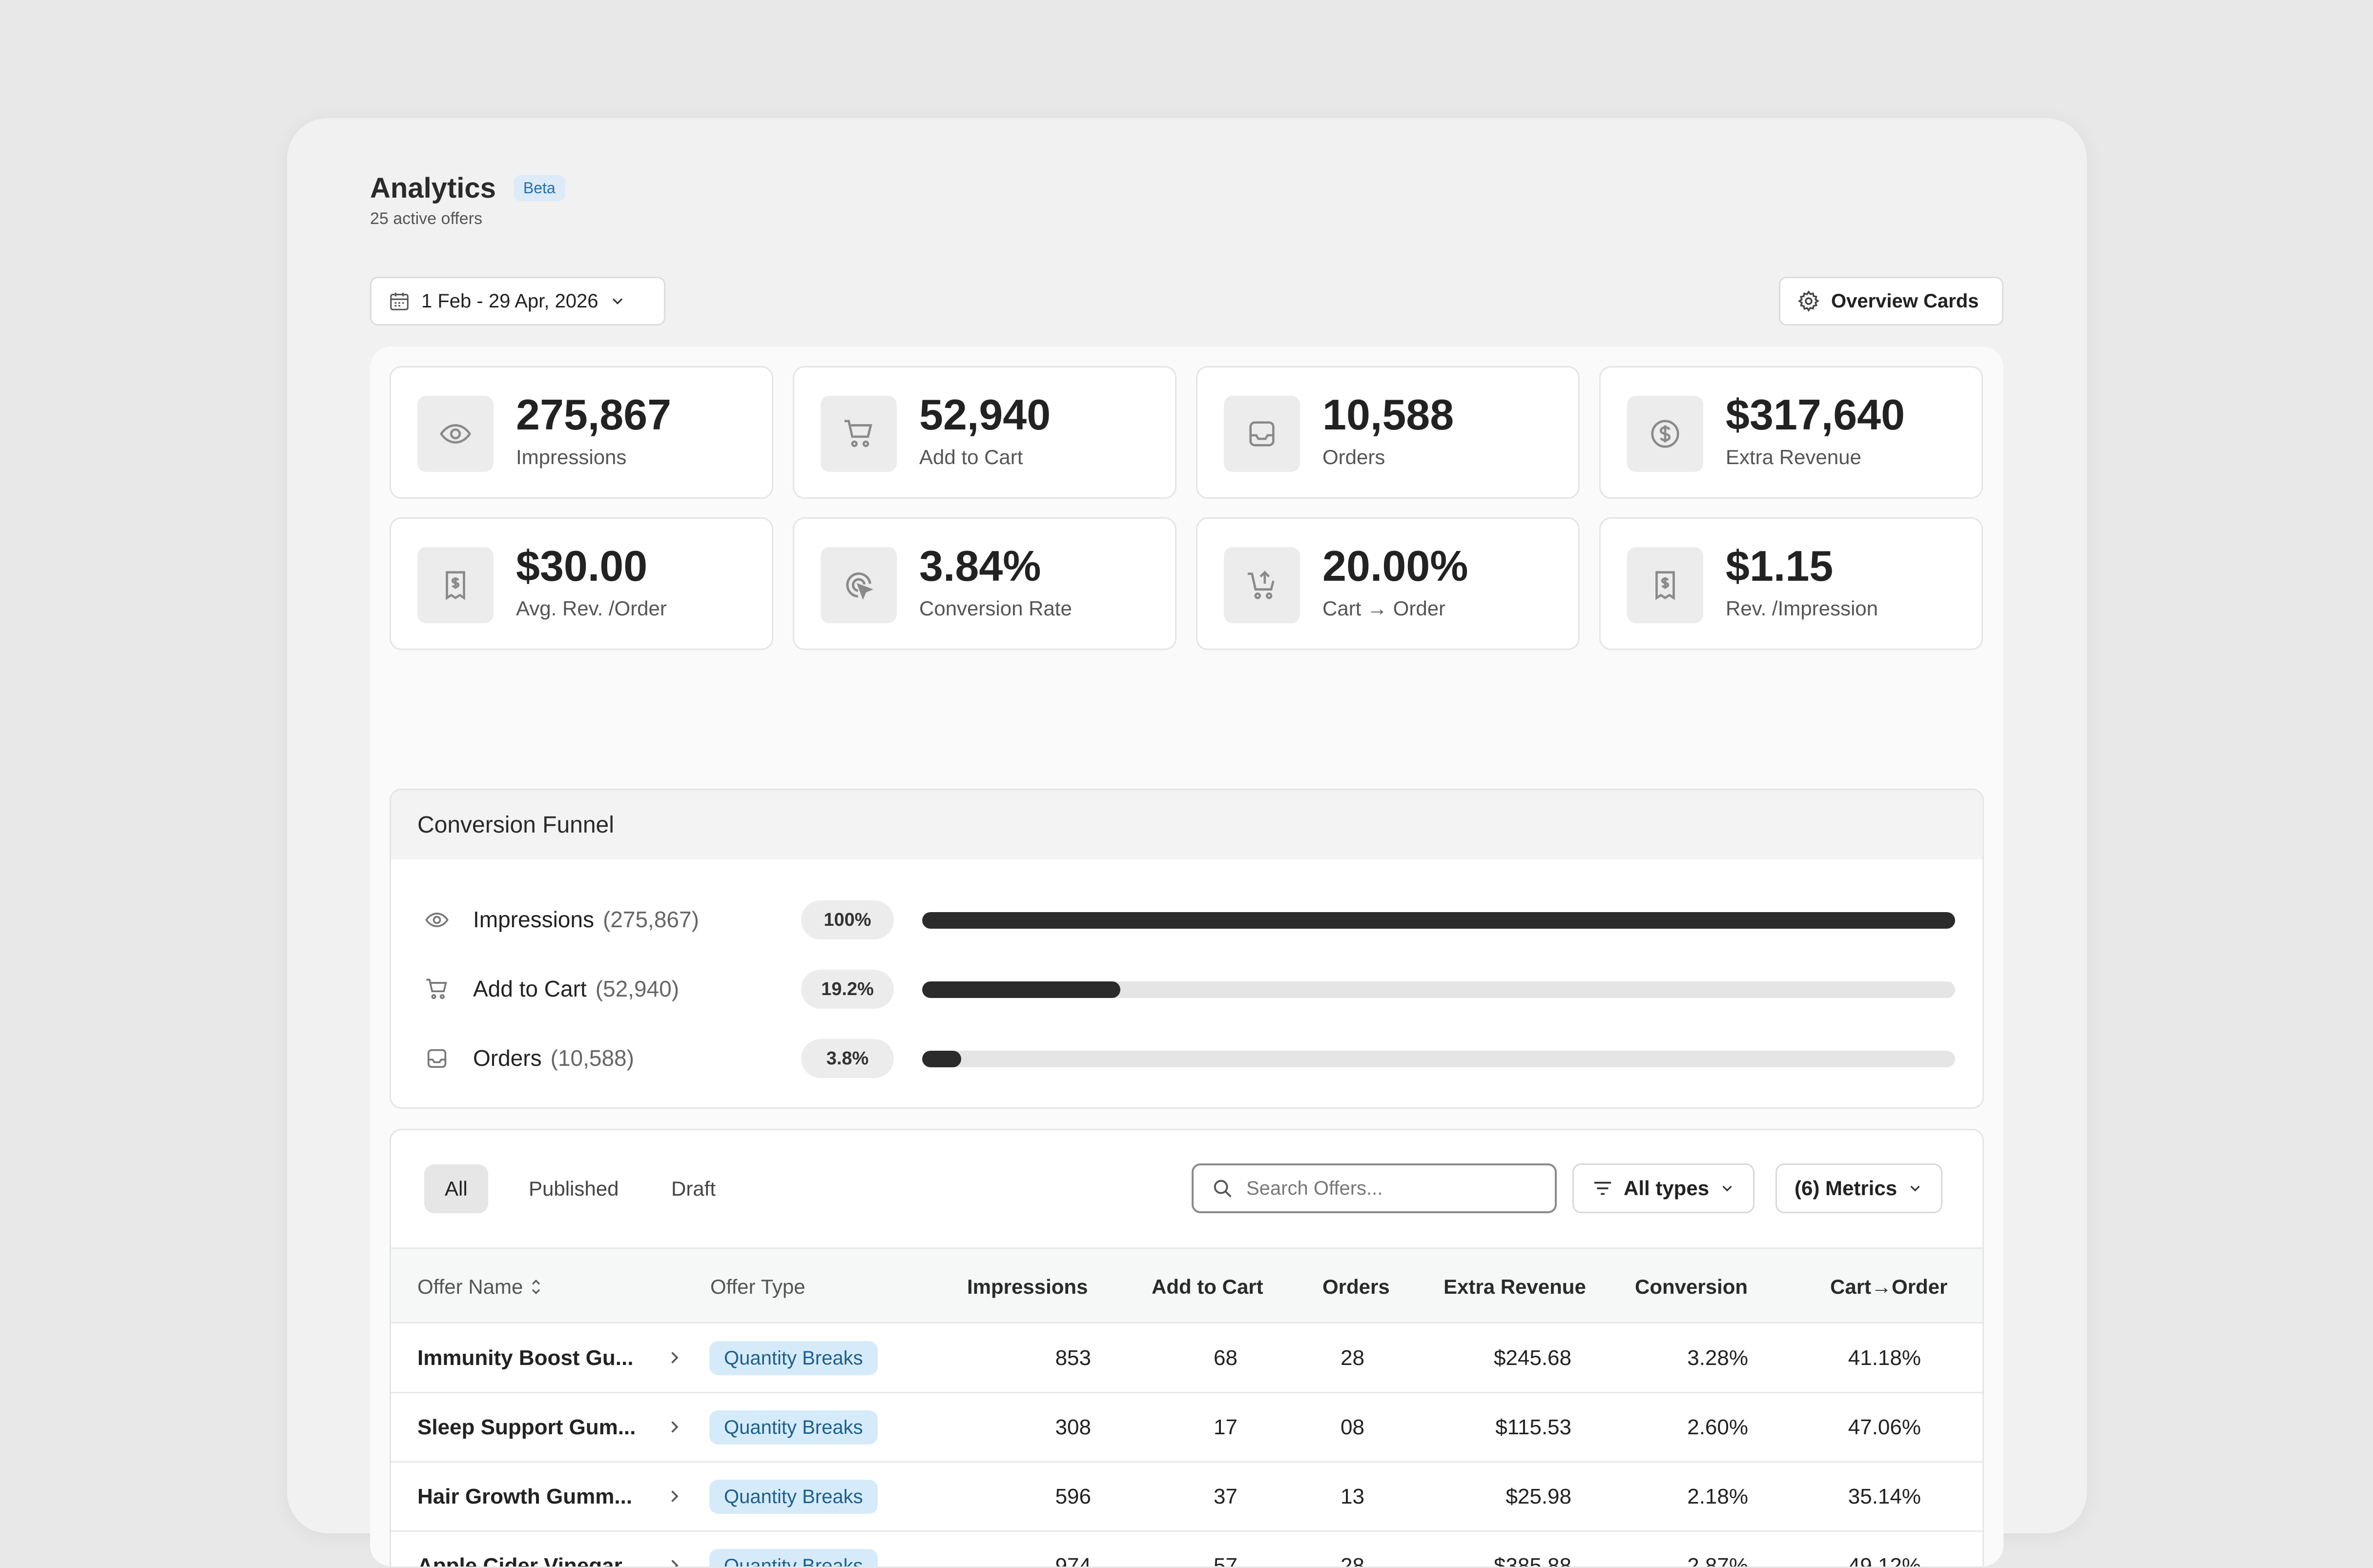 The height and width of the screenshot is (1568, 2373). I want to click on search-box, so click(1374, 1188).